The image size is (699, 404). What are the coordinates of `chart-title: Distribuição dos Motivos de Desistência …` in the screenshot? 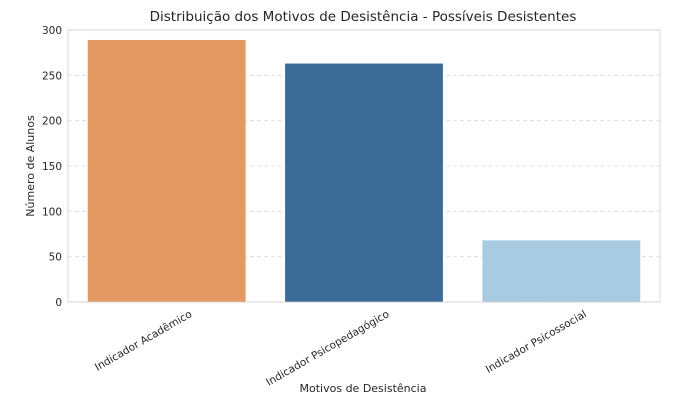 It's located at (363, 17).